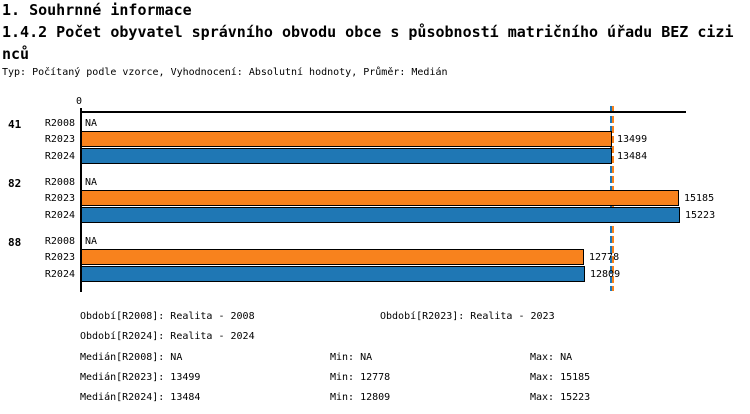  I want to click on bar-value: 15185, so click(699, 198).